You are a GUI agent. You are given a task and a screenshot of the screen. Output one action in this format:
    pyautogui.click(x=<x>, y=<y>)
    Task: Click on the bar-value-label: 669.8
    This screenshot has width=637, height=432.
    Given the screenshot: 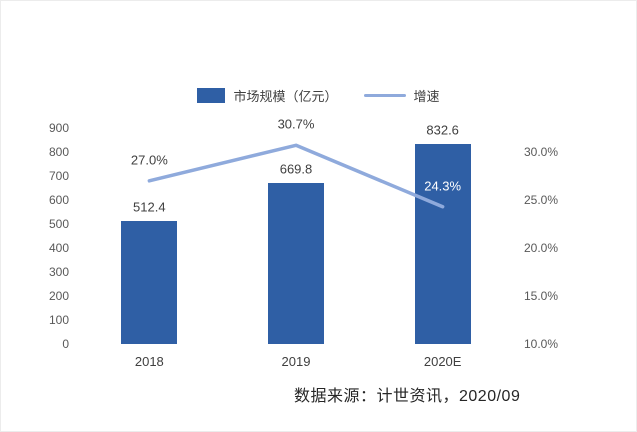 What is the action you would take?
    pyautogui.click(x=296, y=169)
    